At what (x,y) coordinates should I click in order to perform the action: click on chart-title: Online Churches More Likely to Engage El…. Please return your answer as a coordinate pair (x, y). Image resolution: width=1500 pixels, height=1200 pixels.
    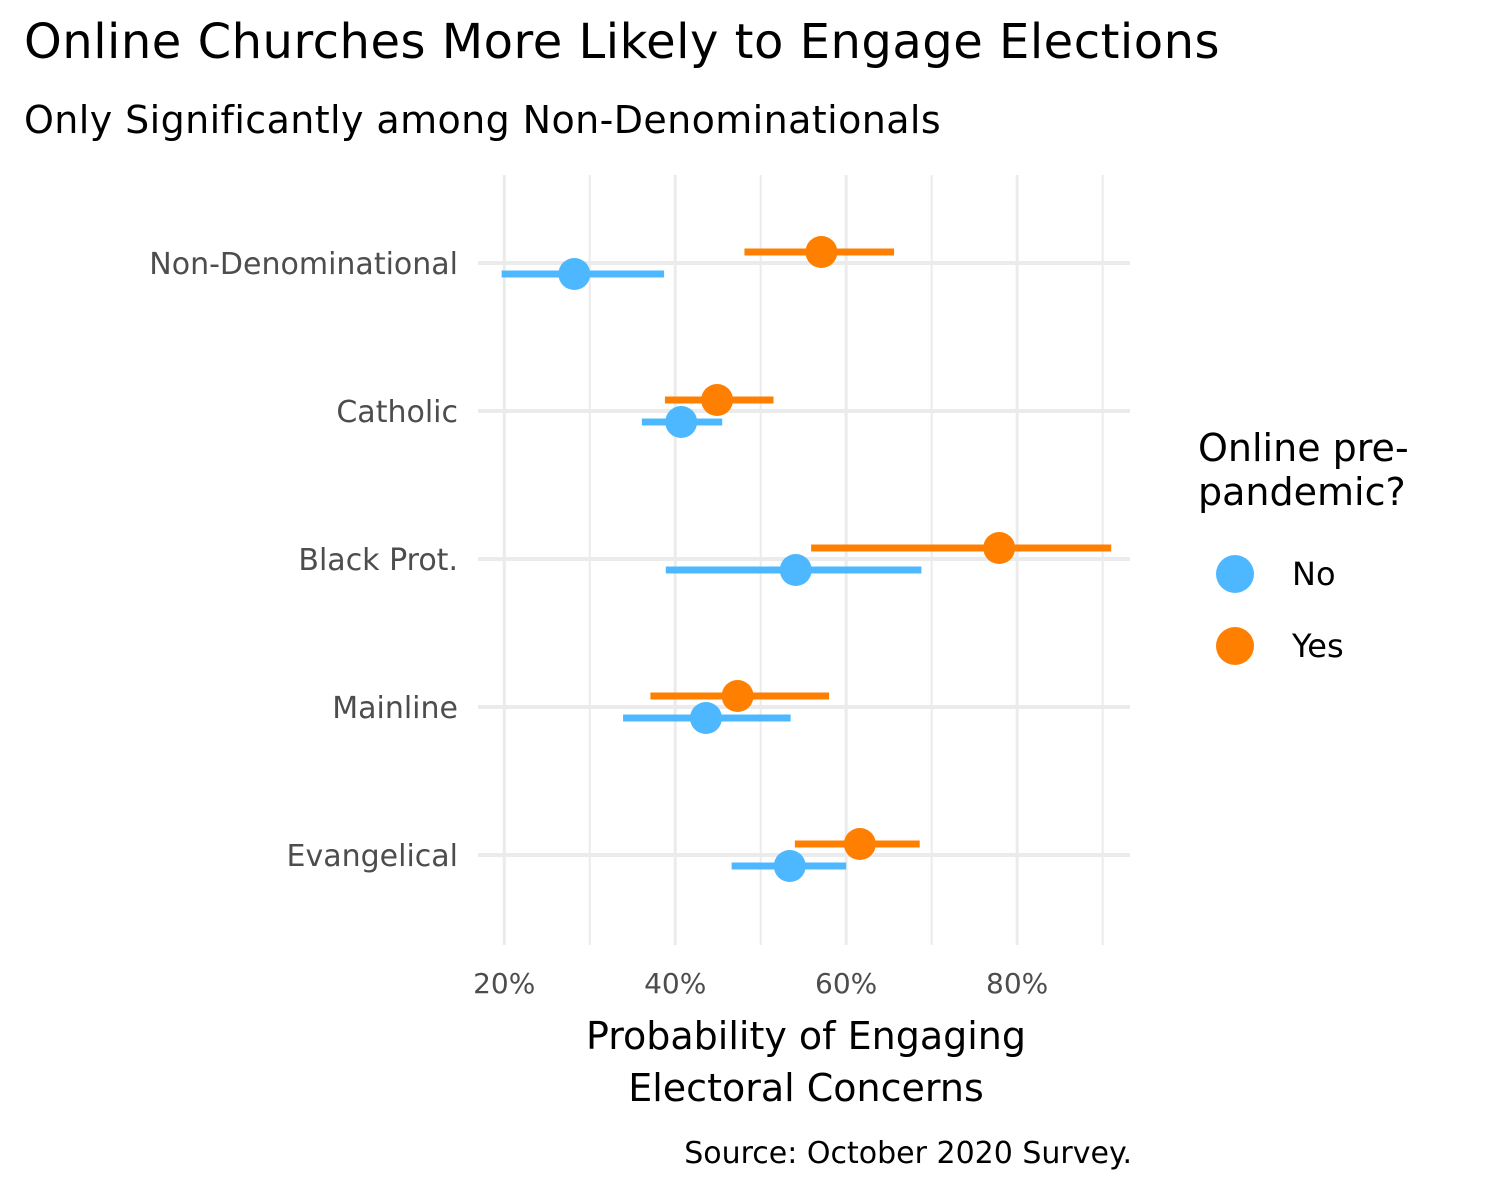
    Looking at the image, I should click on (622, 42).